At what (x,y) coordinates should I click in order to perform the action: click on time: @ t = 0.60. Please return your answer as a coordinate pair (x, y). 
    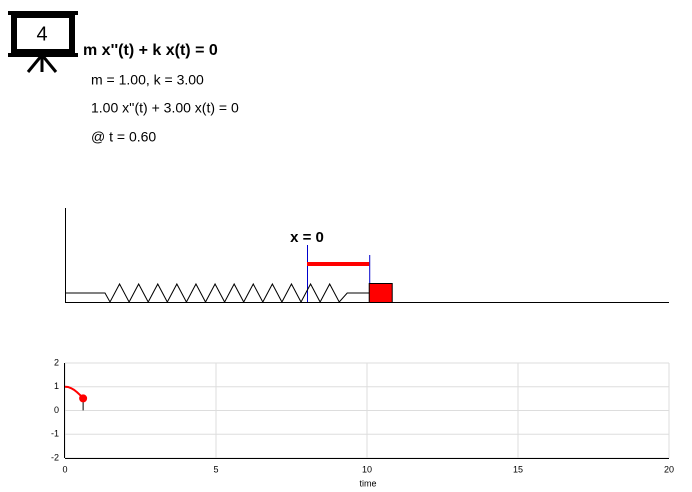
    Looking at the image, I should click on (123, 137).